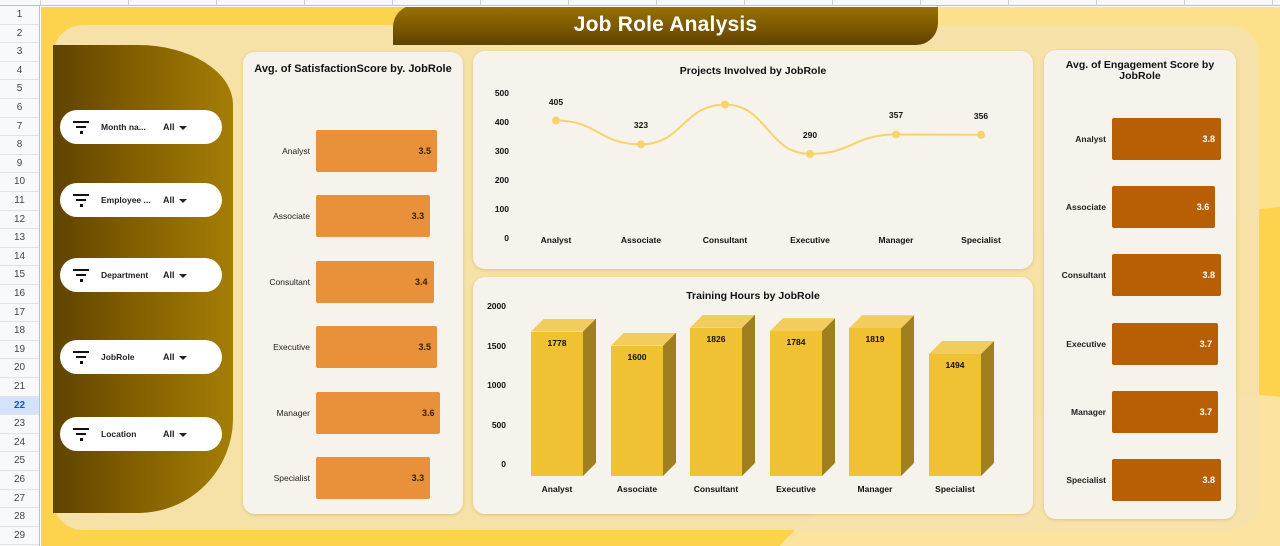 The image size is (1280, 546). What do you see at coordinates (141, 434) in the screenshot?
I see `slicer-location: Location All` at bounding box center [141, 434].